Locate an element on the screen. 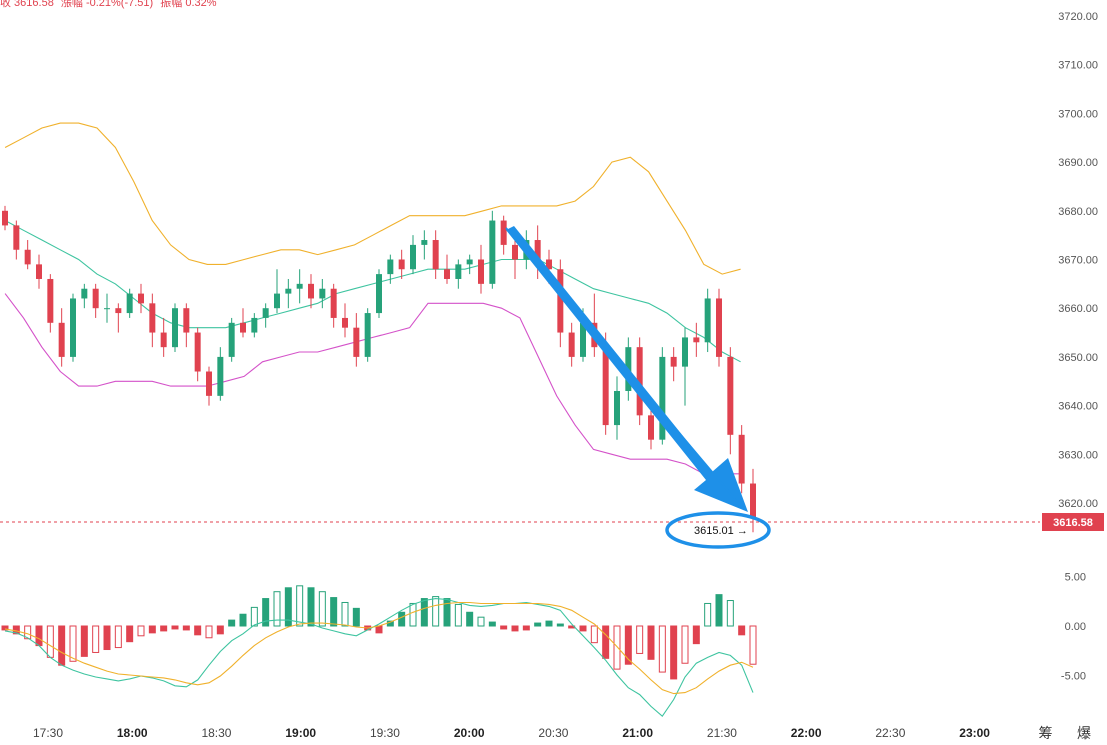 The width and height of the screenshot is (1107, 745). macd-histogram is located at coordinates (379, 632).